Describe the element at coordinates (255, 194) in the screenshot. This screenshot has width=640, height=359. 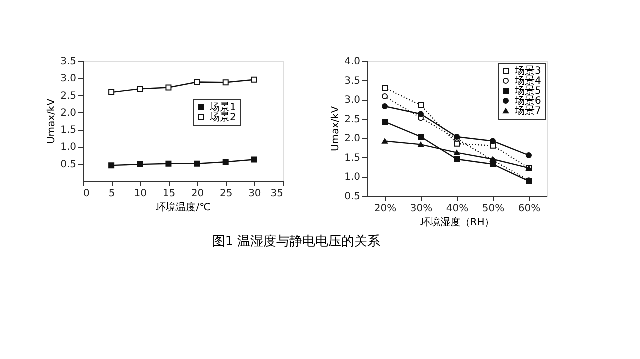
I see `x-tick-label: 30` at that location.